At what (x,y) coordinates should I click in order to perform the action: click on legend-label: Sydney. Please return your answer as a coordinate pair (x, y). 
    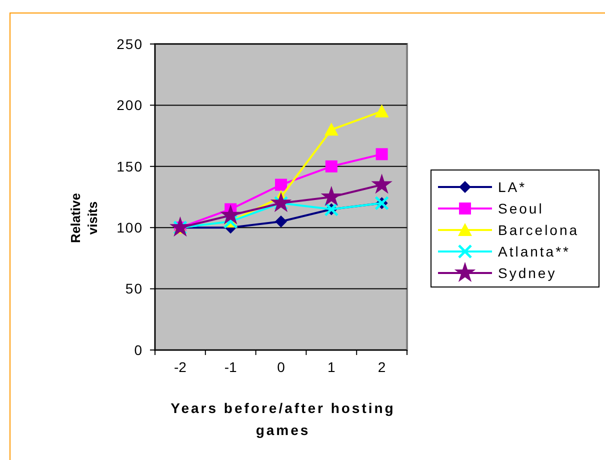
    Looking at the image, I should click on (527, 272).